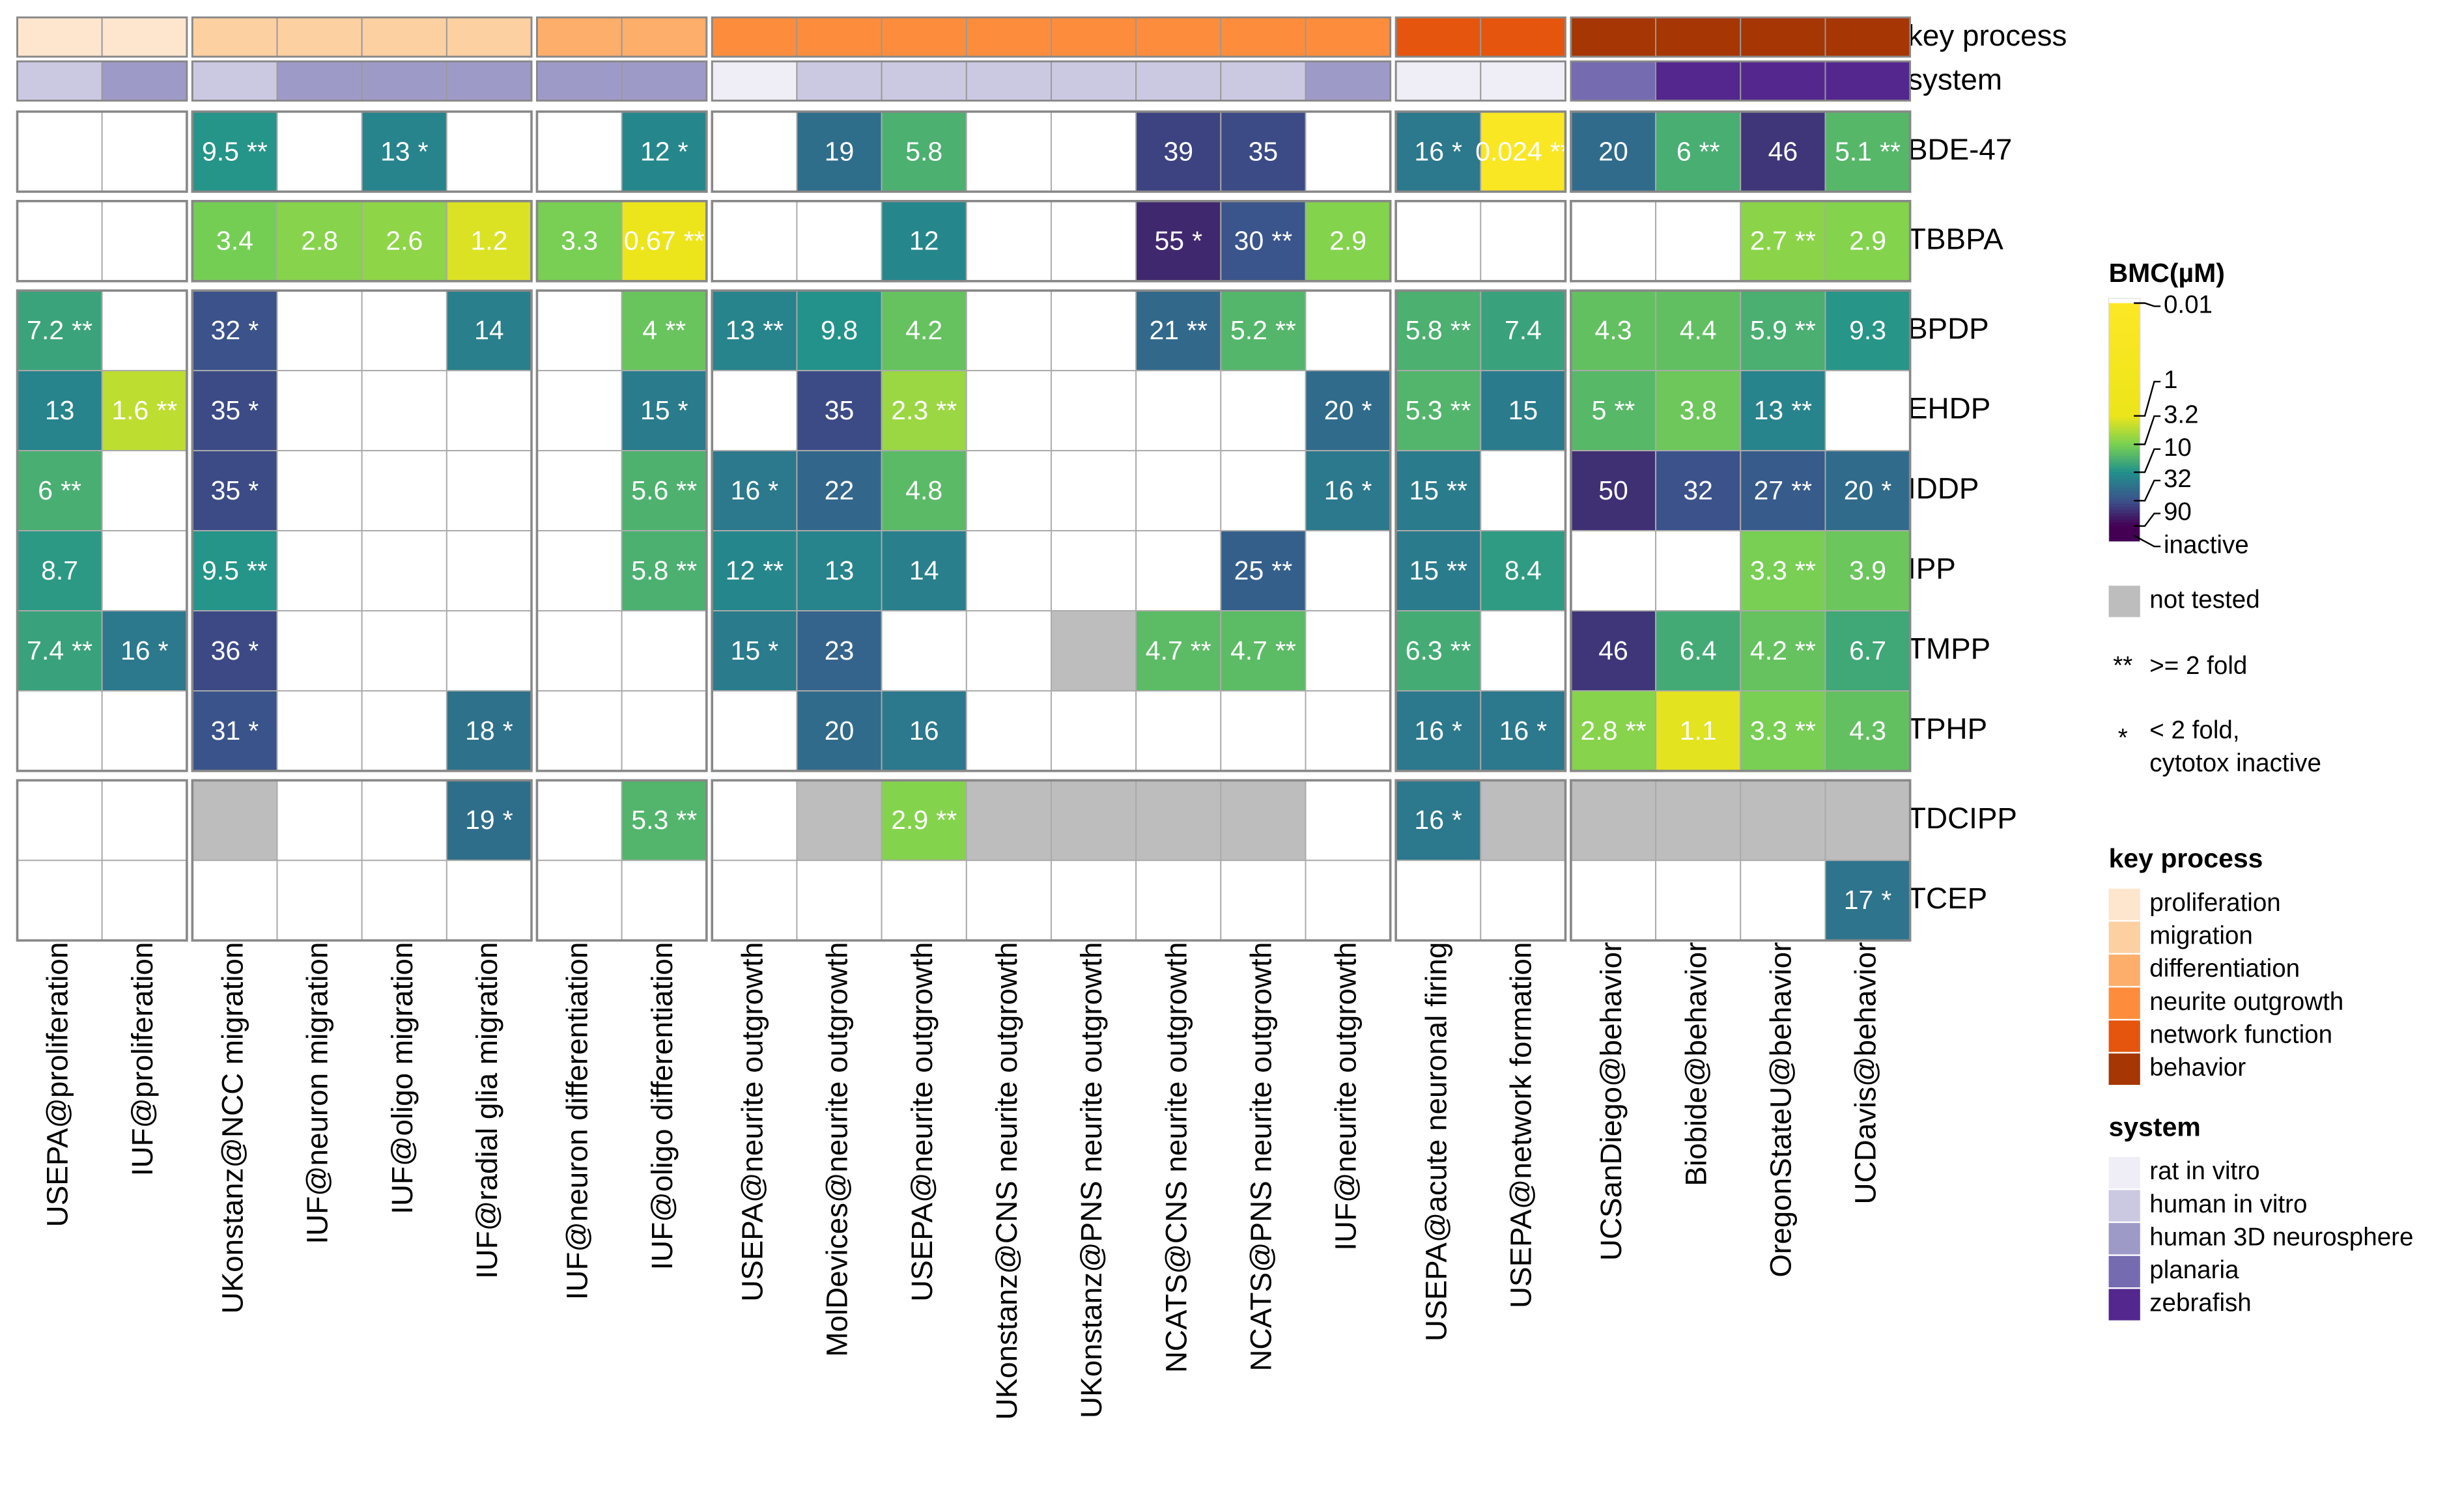 This screenshot has height=1512, width=2462. What do you see at coordinates (1955, 239) in the screenshot?
I see `row-label: TBBPA` at bounding box center [1955, 239].